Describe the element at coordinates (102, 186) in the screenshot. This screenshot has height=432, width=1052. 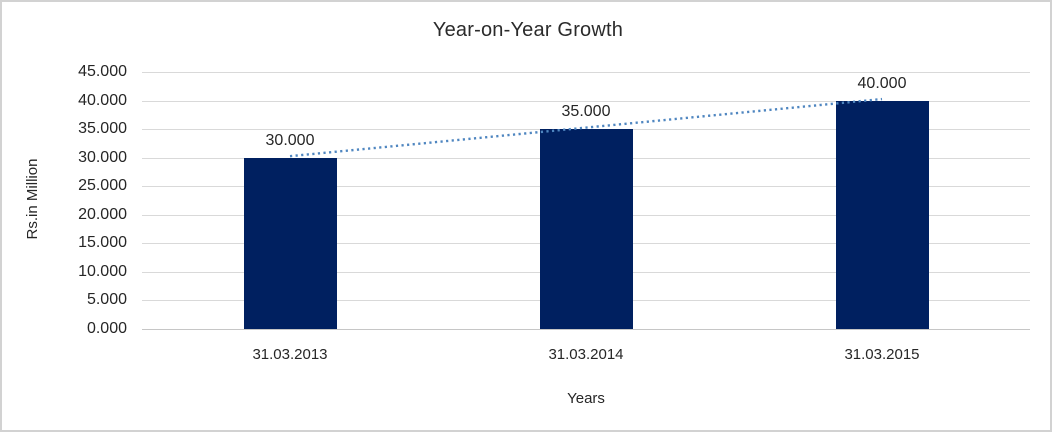
I see `y-tick-label: 25.000` at that location.